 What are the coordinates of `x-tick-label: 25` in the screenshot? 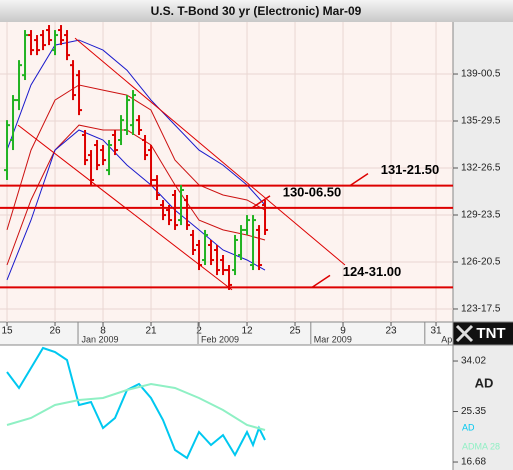 It's located at (295, 331).